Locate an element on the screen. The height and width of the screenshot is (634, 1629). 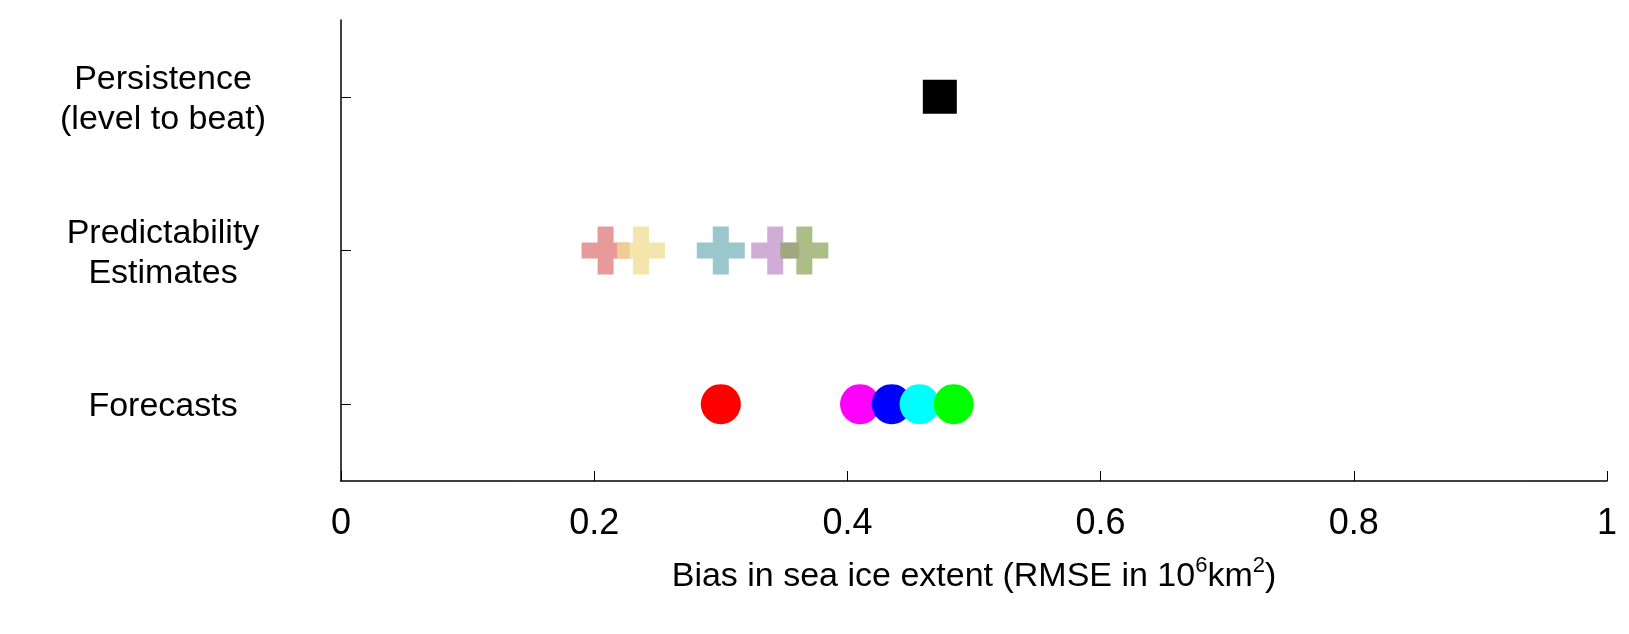
x-tick-label: 0.2 is located at coordinates (594, 521).